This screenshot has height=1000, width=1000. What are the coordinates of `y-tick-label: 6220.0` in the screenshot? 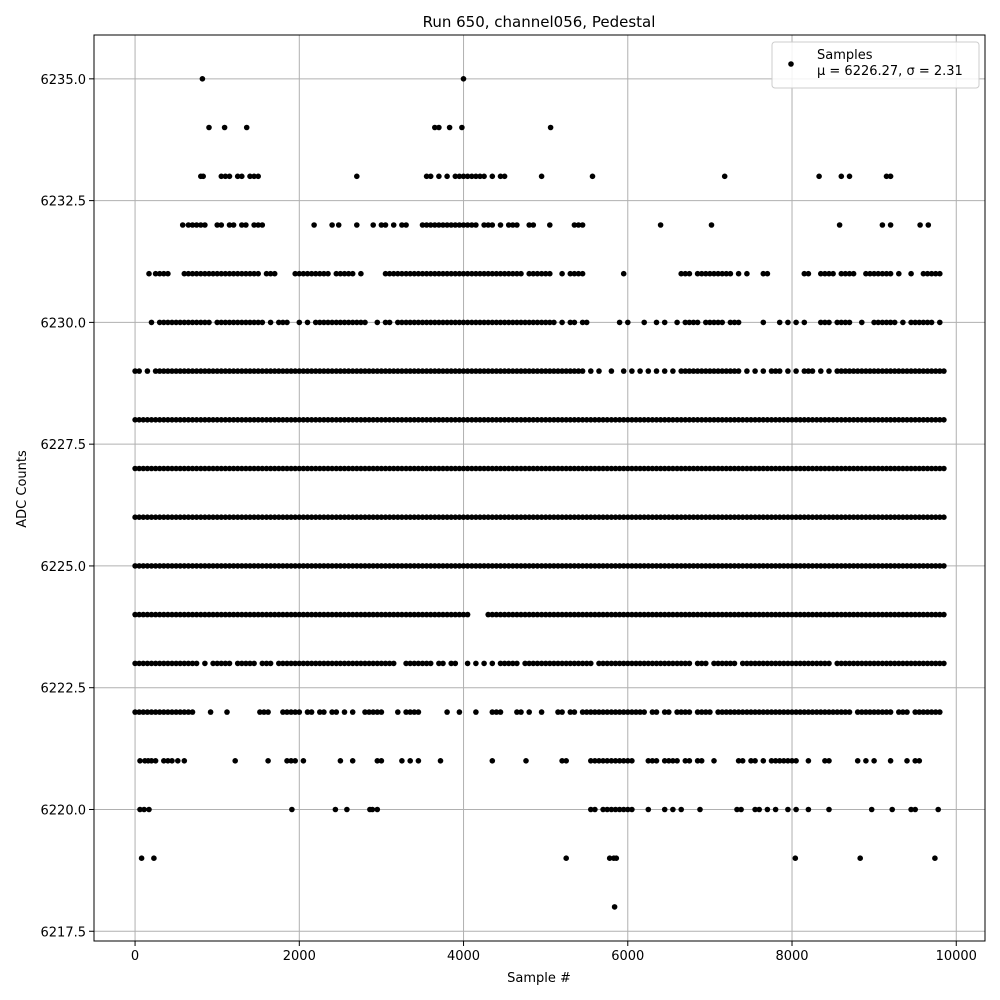 It's located at (64, 810).